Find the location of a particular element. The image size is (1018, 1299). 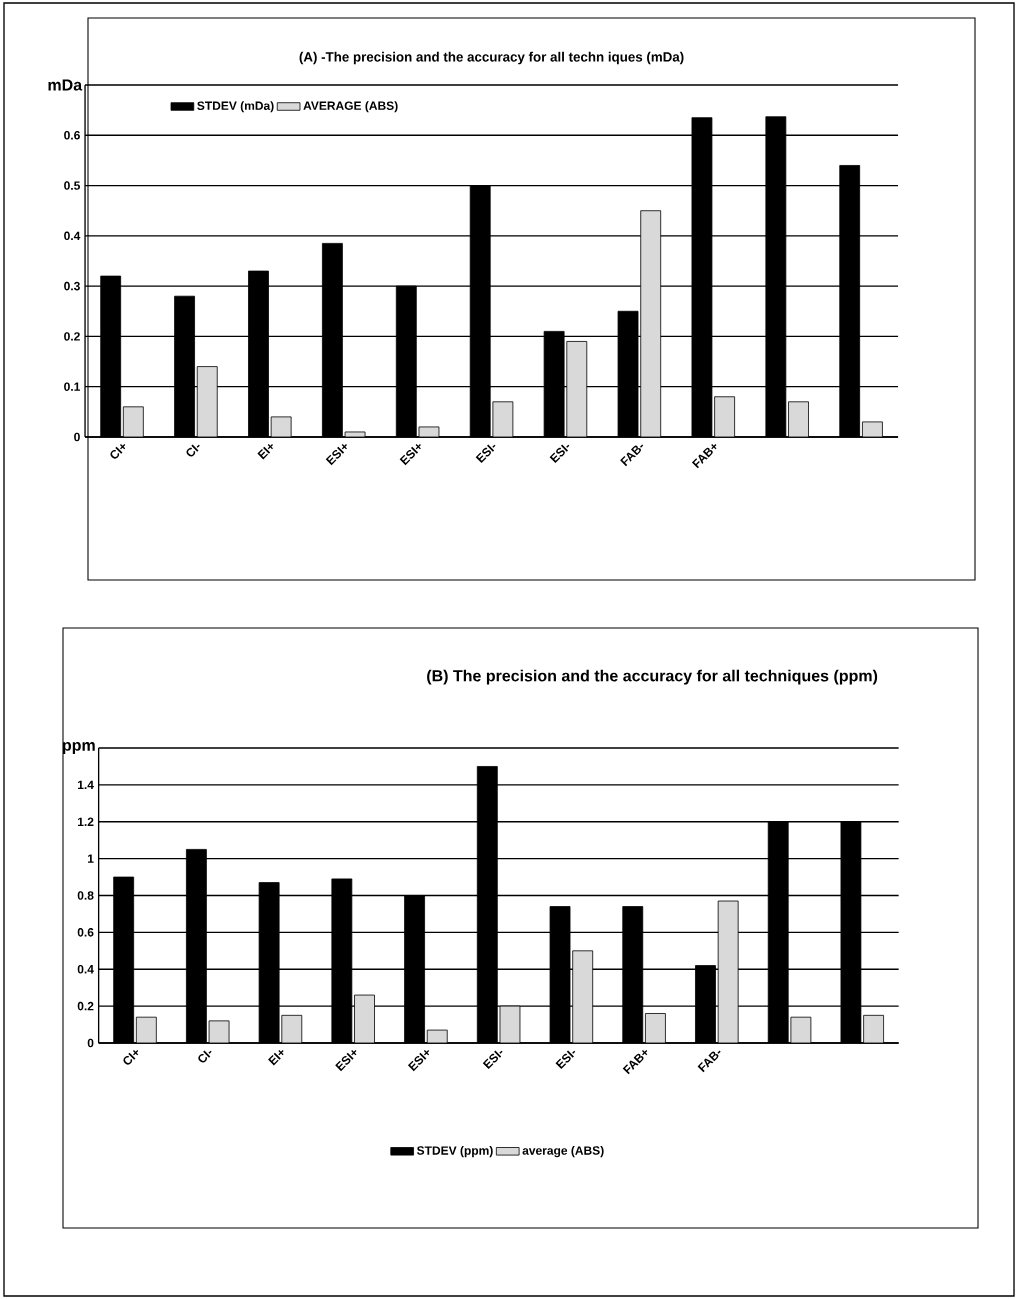

legend-label: AVERAGE (ABS) is located at coordinates (350, 107).